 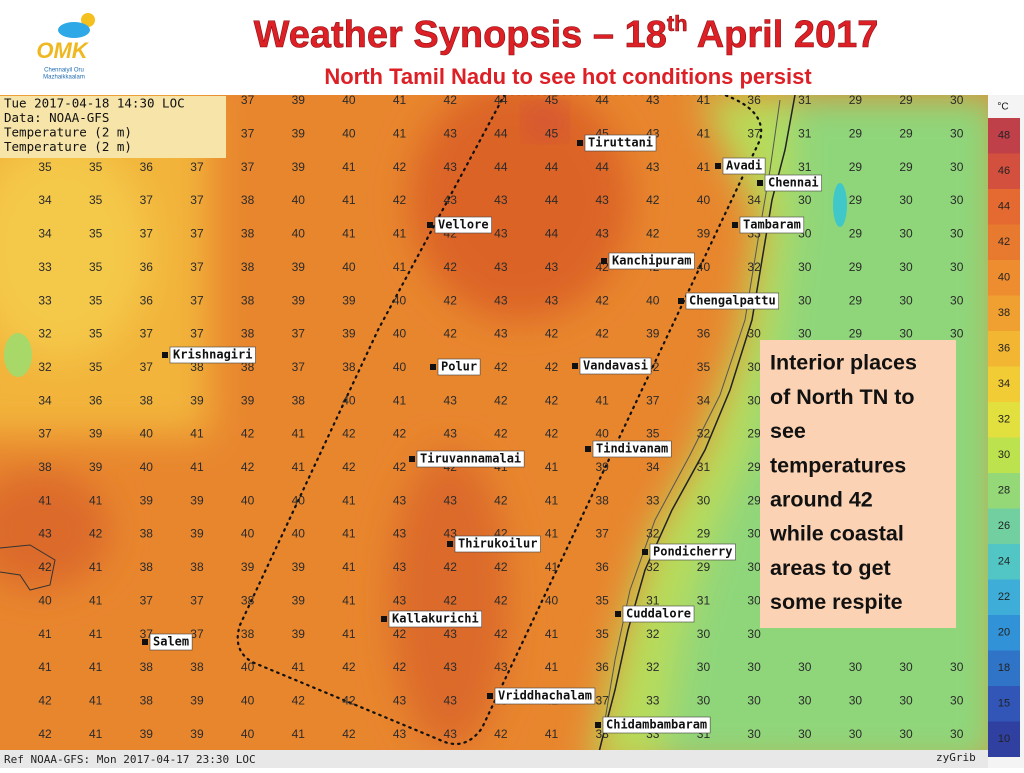 What do you see at coordinates (620, 143) in the screenshot?
I see `city-label: Tiruttani` at bounding box center [620, 143].